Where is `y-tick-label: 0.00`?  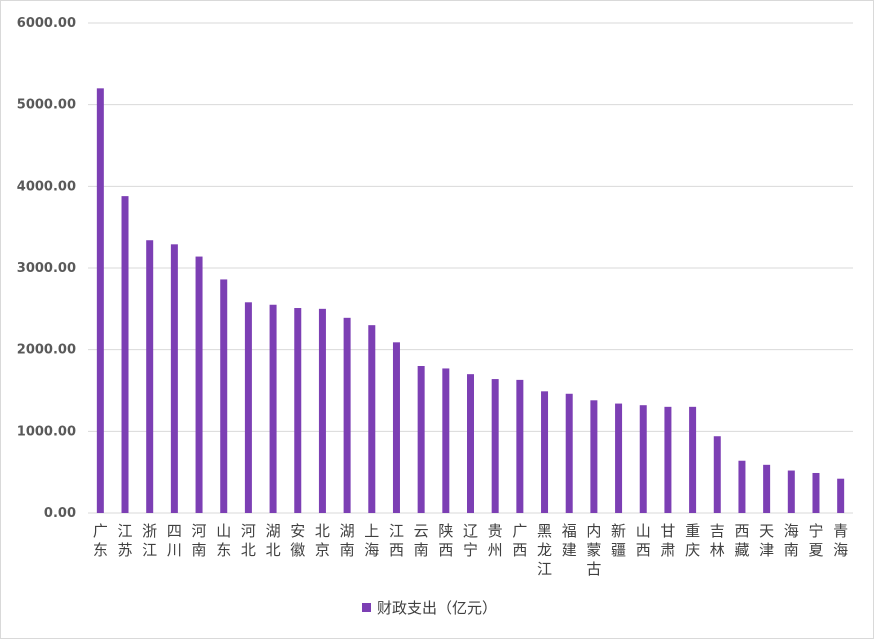
y-tick-label: 0.00 is located at coordinates (60, 513).